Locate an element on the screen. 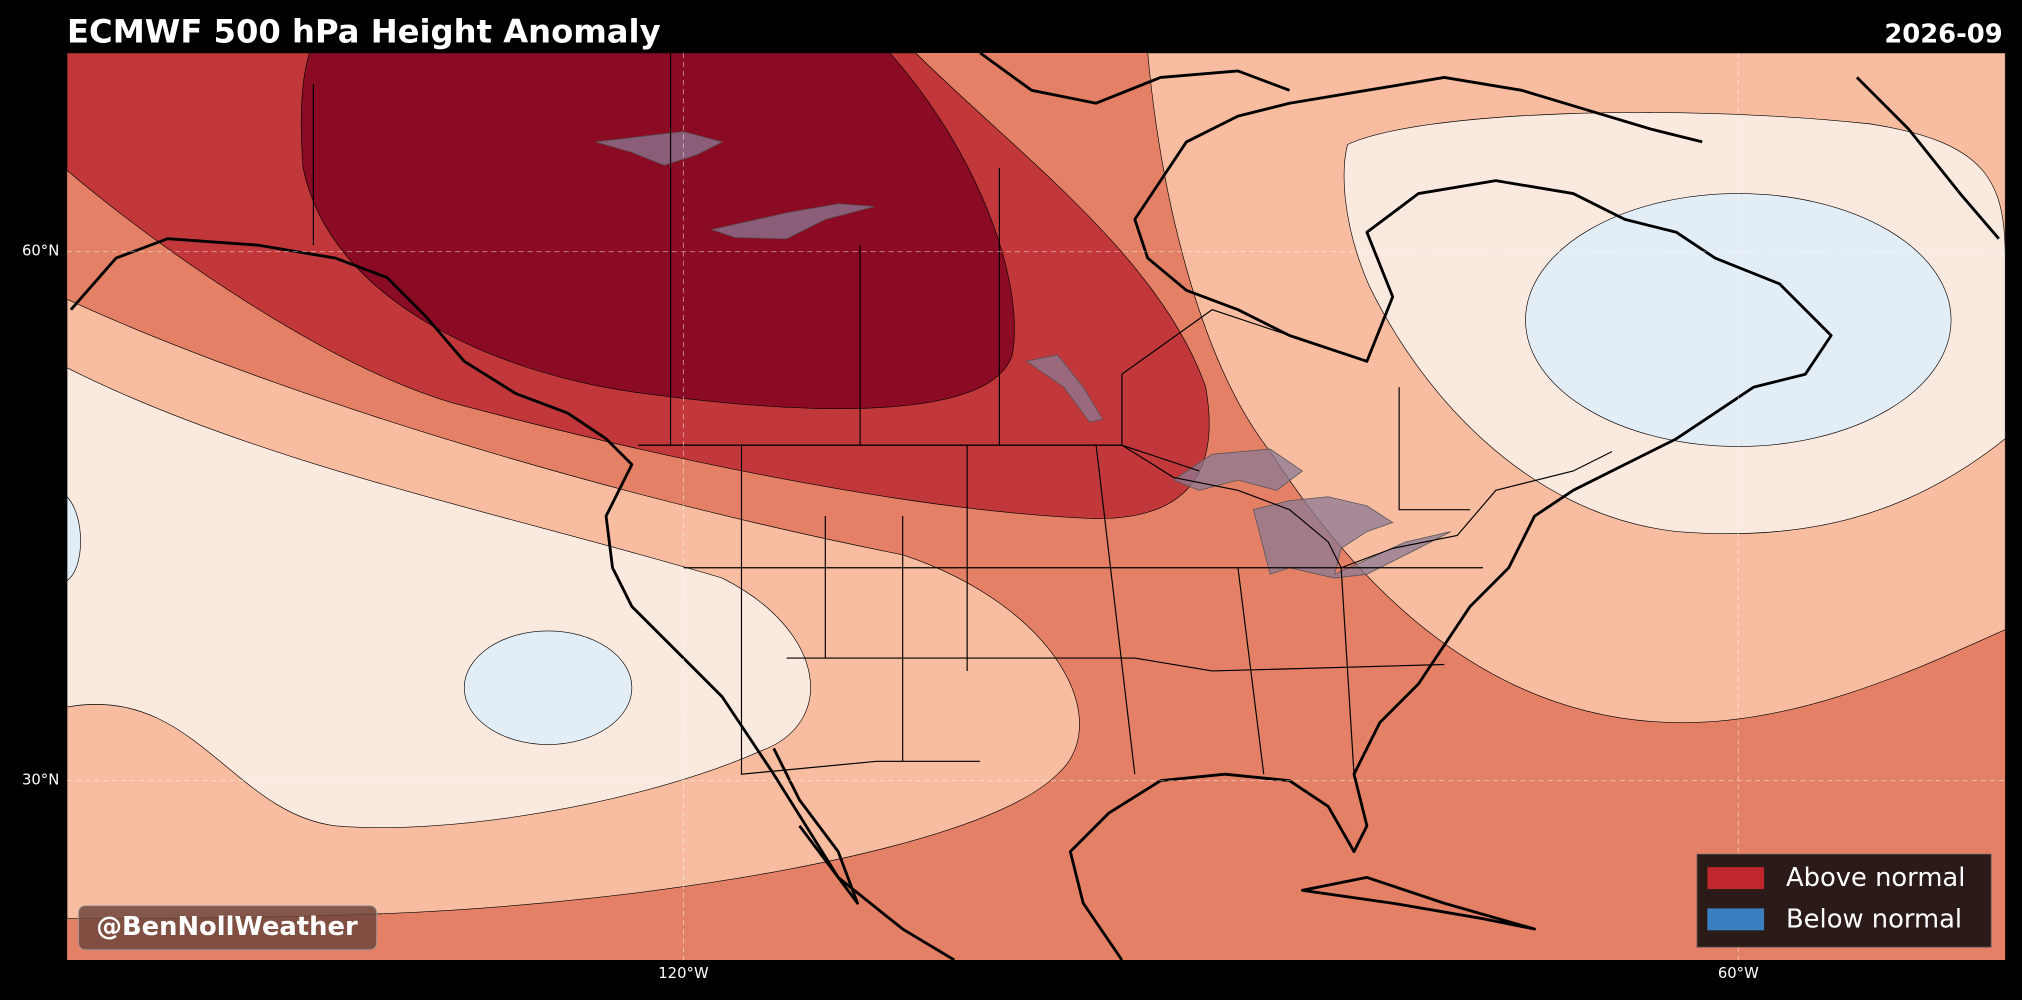 The width and height of the screenshot is (2022, 1000). border is located at coordinates (1125, 506).